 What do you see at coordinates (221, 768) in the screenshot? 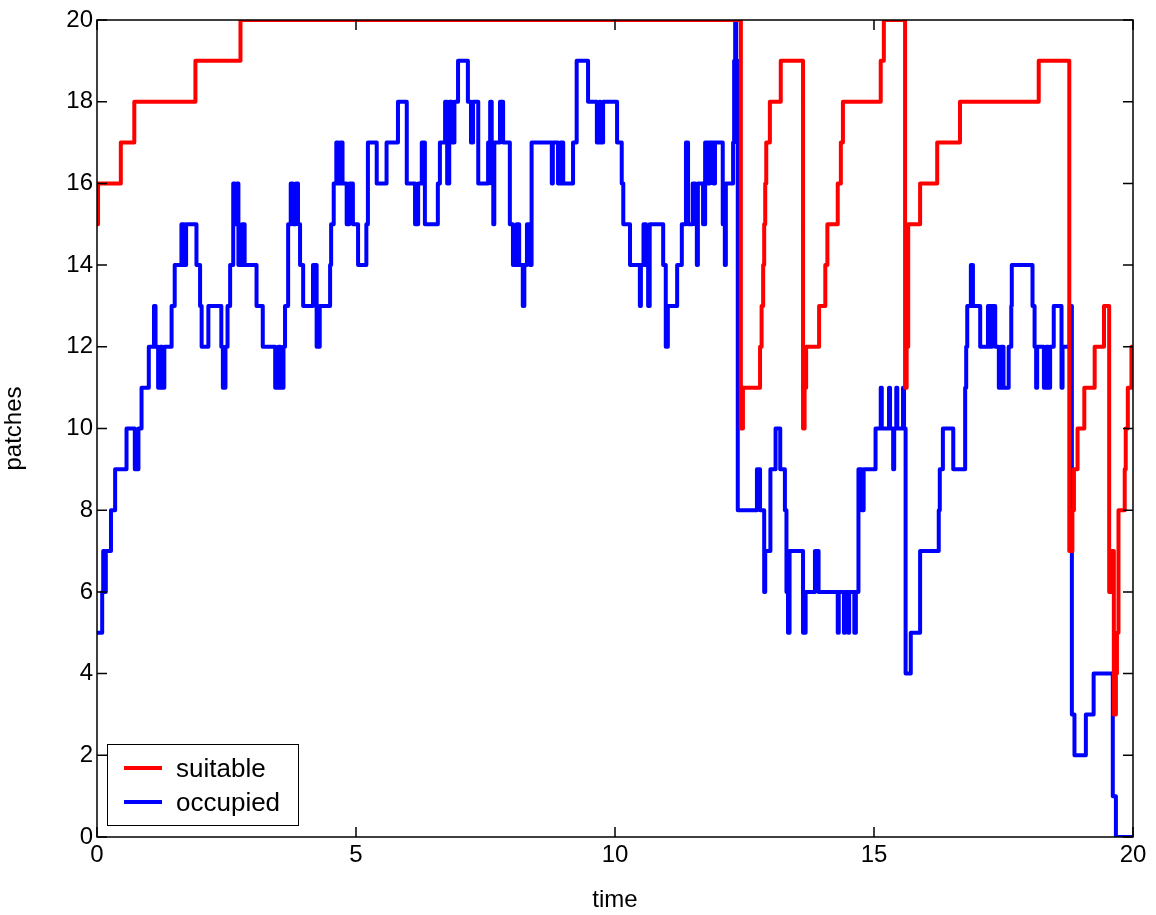
I see `legend-label: suitable` at bounding box center [221, 768].